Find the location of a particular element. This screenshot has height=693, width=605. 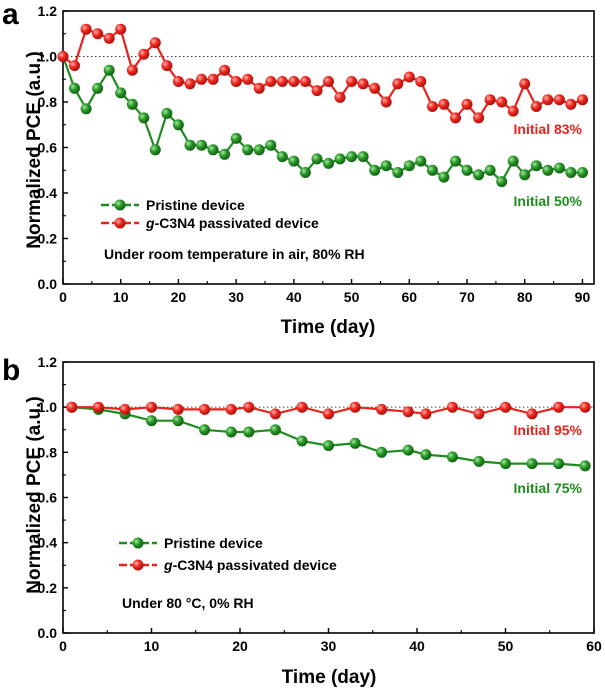

panel-b-condition-note: Under 80 °C, 0% RH is located at coordinates (188, 603).